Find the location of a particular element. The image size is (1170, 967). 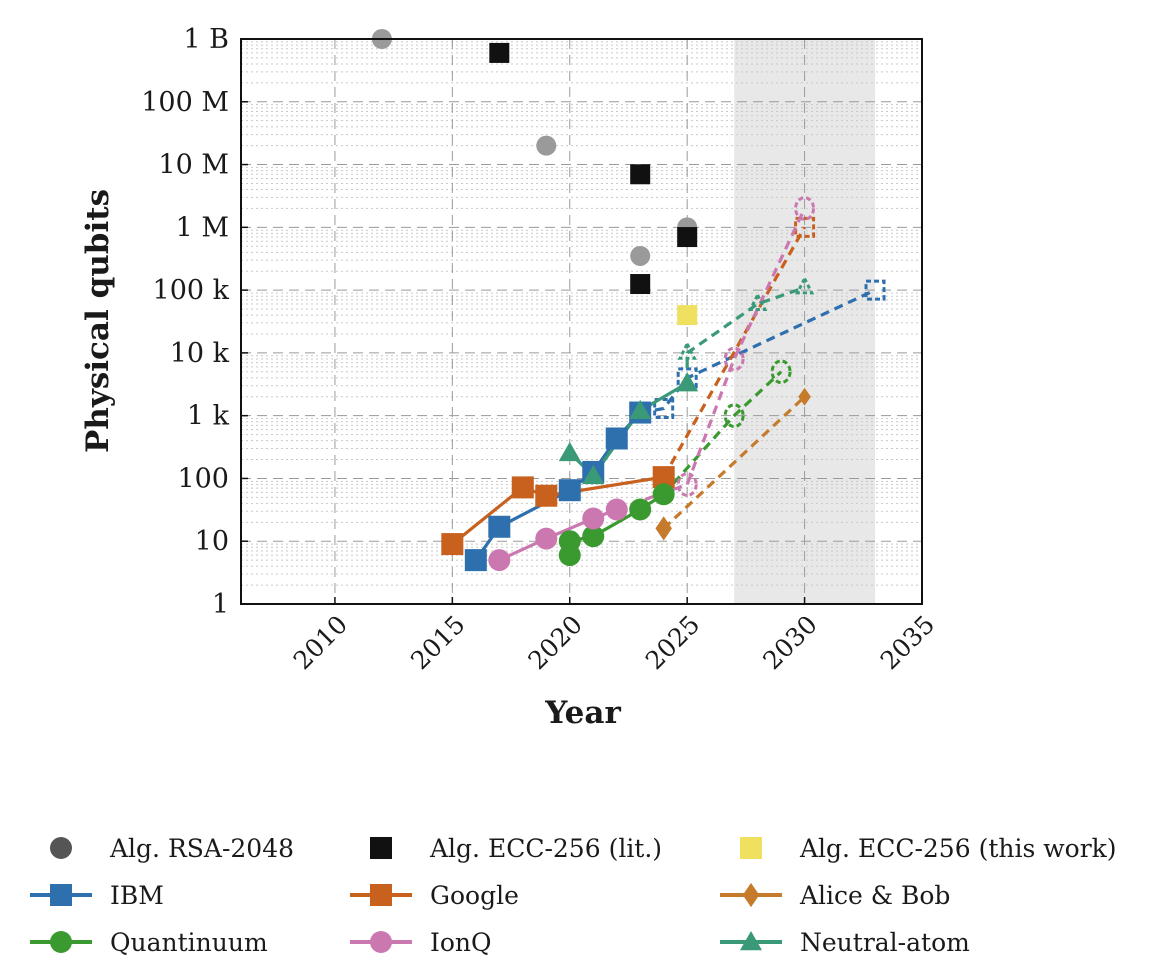

projection-lines is located at coordinates (751, 363).